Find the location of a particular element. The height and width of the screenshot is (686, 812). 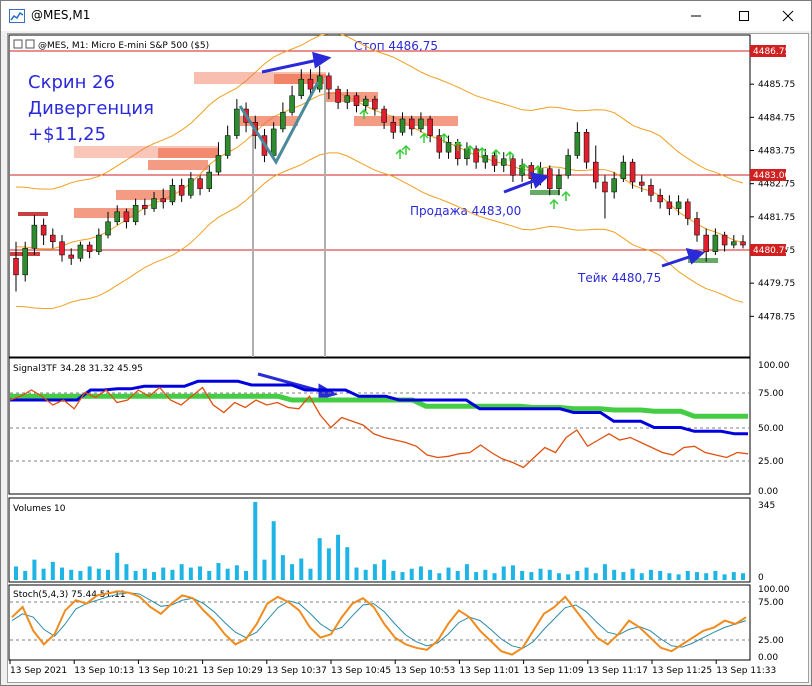

annotation-screen-title: Скрин 26 is located at coordinates (71, 82).